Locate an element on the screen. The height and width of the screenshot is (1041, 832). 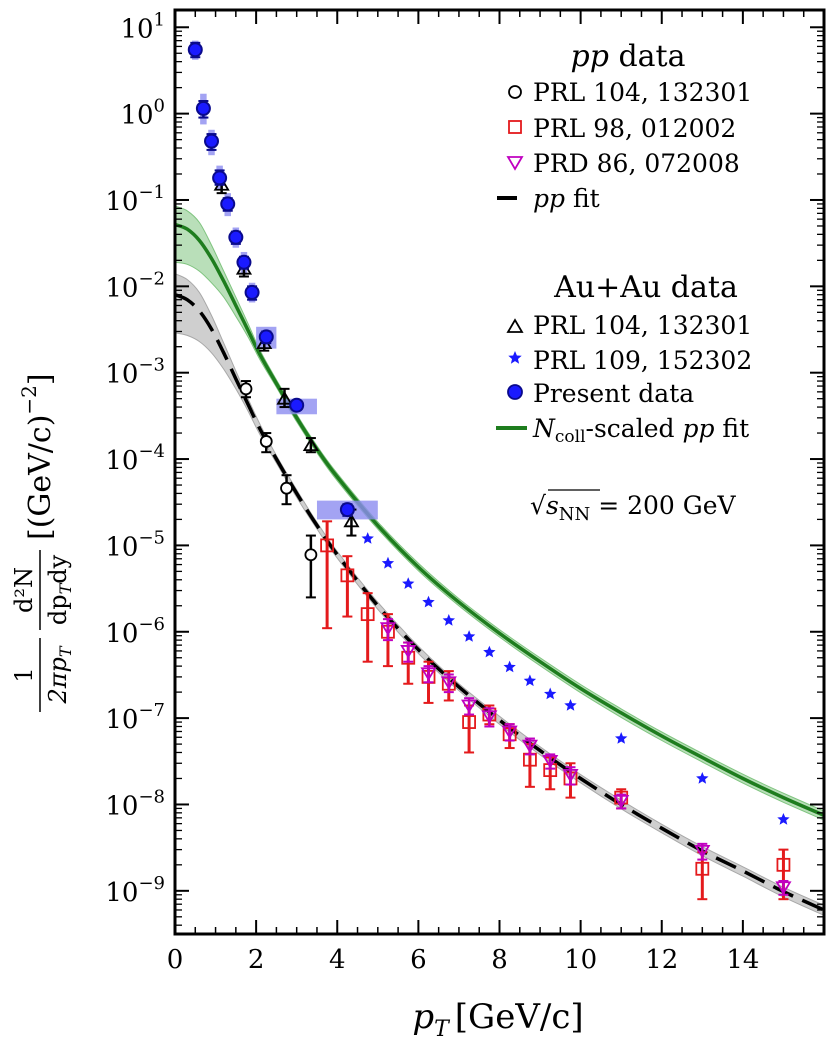
legend-label-pp-fit: pp fit is located at coordinates (566, 198).